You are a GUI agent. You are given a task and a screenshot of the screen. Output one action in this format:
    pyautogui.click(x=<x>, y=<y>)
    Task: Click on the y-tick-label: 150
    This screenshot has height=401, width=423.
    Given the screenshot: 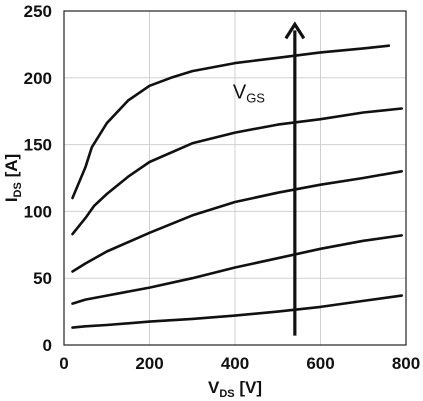 What is the action you would take?
    pyautogui.click(x=38, y=145)
    